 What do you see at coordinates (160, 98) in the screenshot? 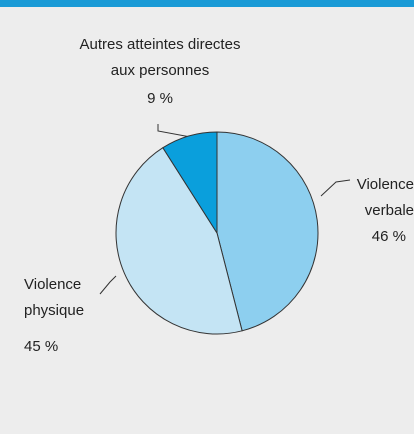
I see `value-label: 9 %` at bounding box center [160, 98].